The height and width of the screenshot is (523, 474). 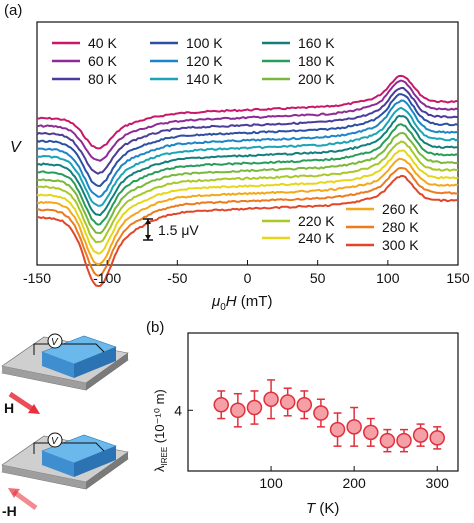 I want to click on schematic: V H V -H, so click(x=65, y=426).